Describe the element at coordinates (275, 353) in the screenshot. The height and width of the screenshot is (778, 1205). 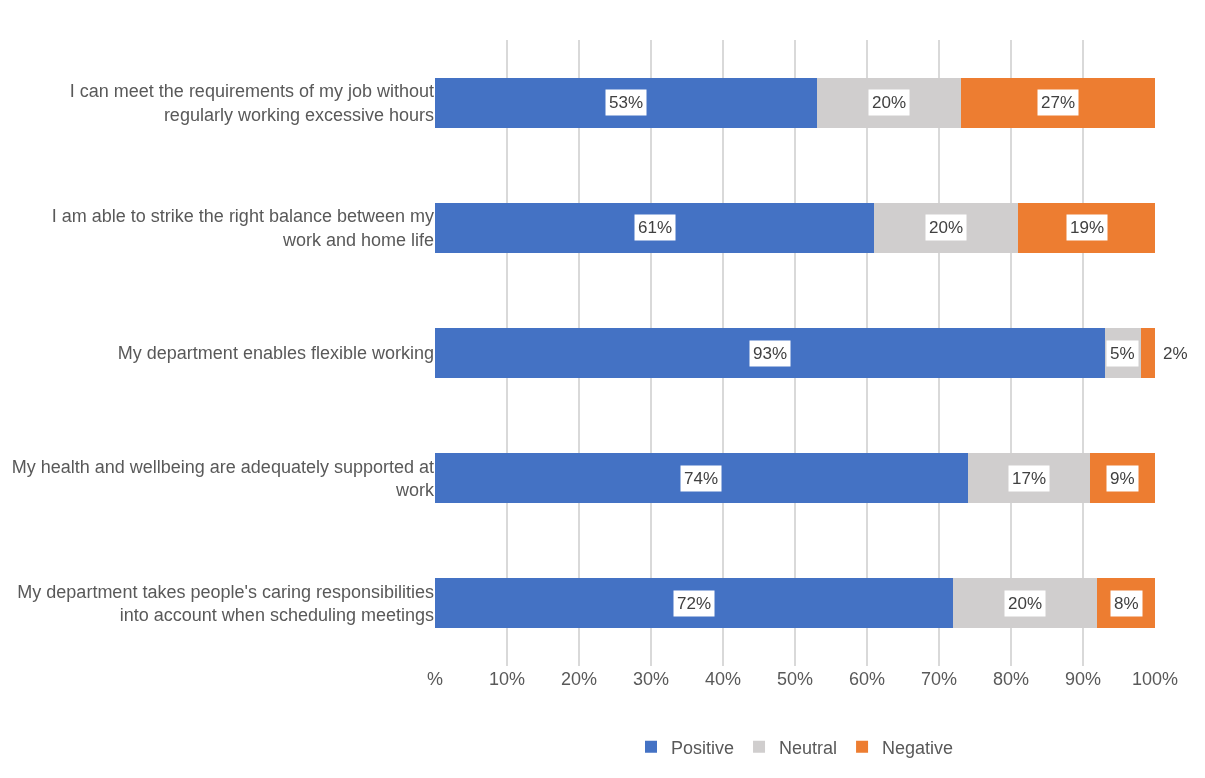
I see `y-tick-label: My department enables flexible working` at that location.